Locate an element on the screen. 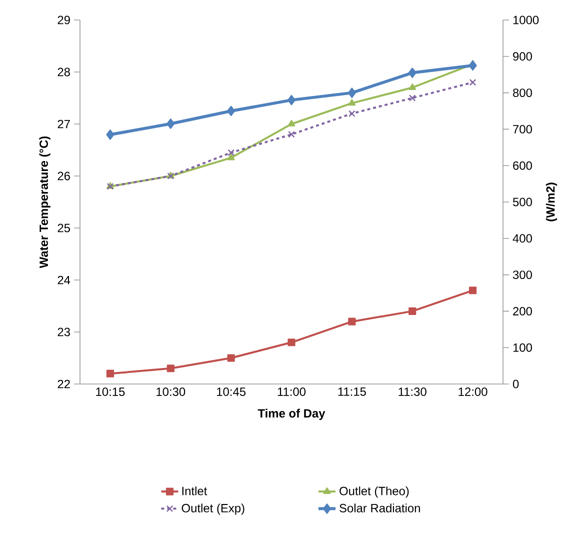 This screenshot has height=533, width=588. y-tick-label: 25 is located at coordinates (64, 228).